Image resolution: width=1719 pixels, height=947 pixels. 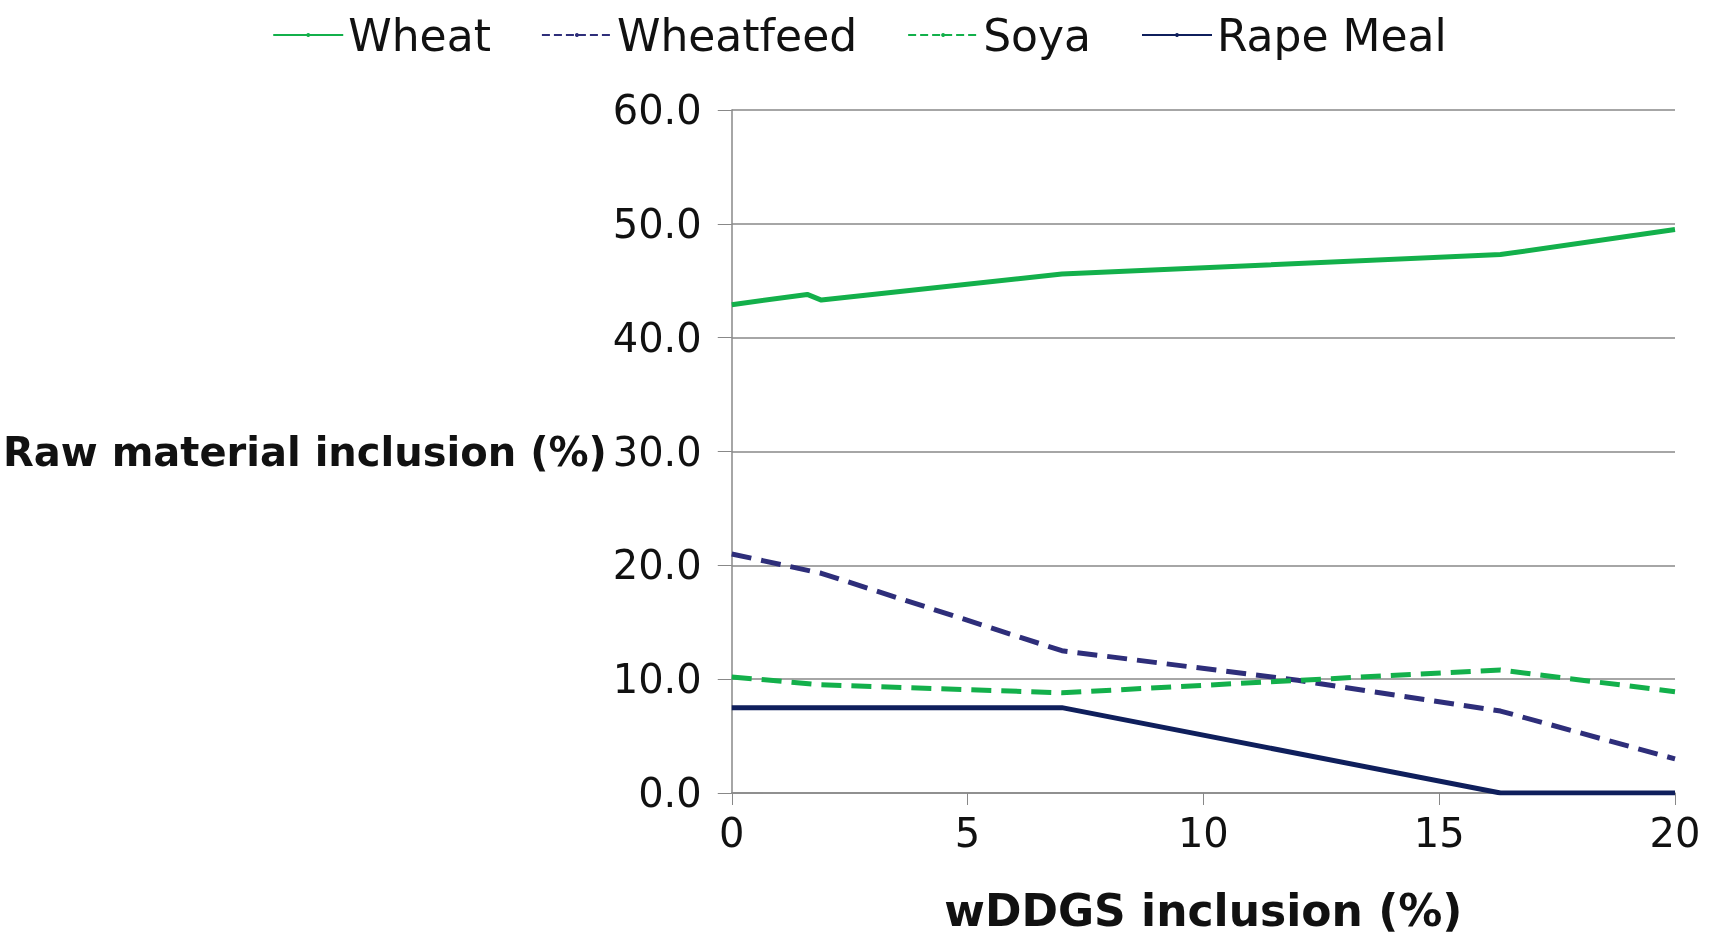 I want to click on x-tick-label: 5, so click(x=967, y=833).